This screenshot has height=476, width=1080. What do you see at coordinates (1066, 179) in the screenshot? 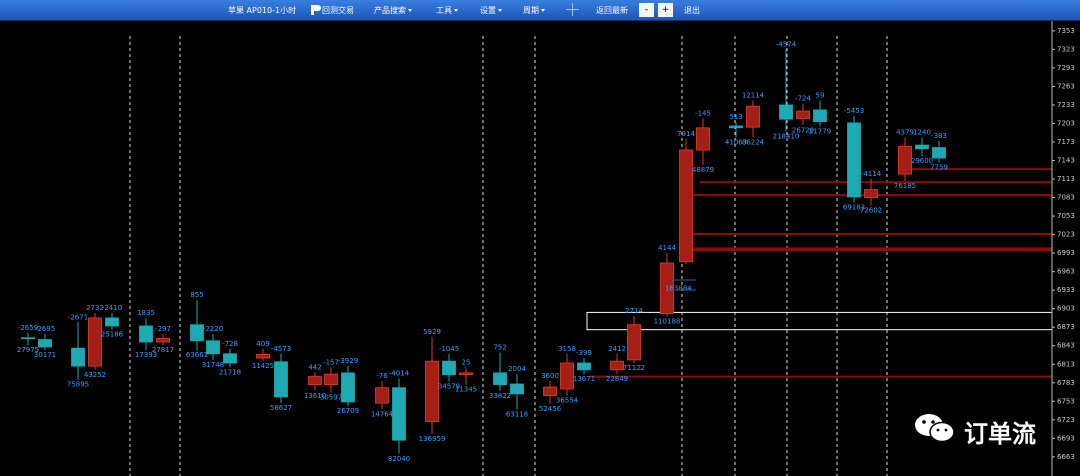
I see `y-tick-label: 7113` at bounding box center [1066, 179].